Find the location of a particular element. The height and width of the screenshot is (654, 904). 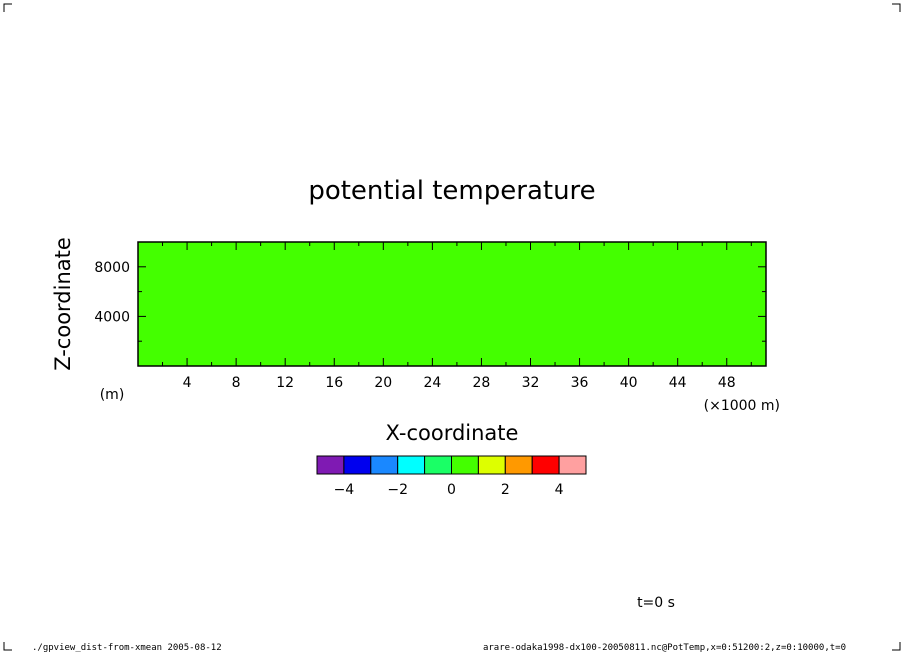

x-tick-label: 48 is located at coordinates (727, 383).